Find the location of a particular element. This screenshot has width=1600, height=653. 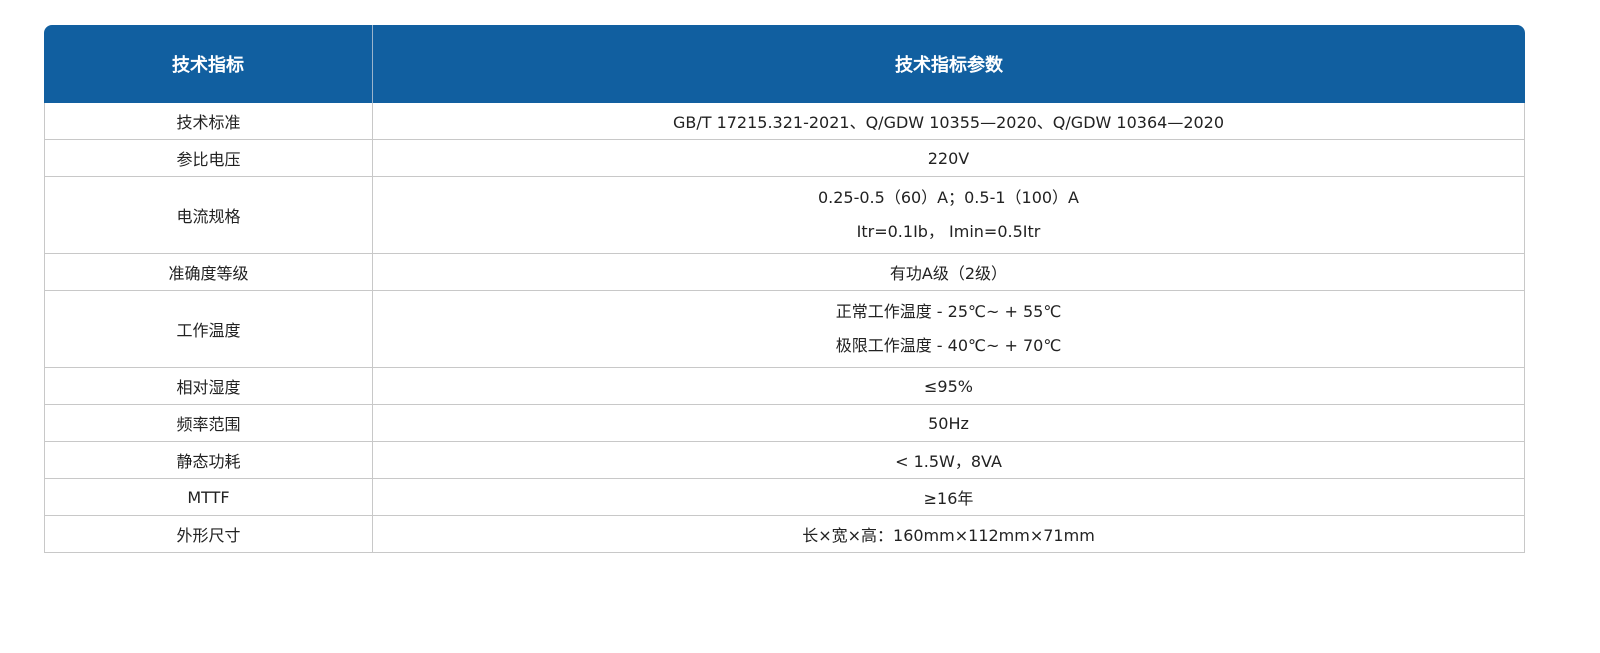

parameter-cell: 有功A级（2级） is located at coordinates (949, 272).